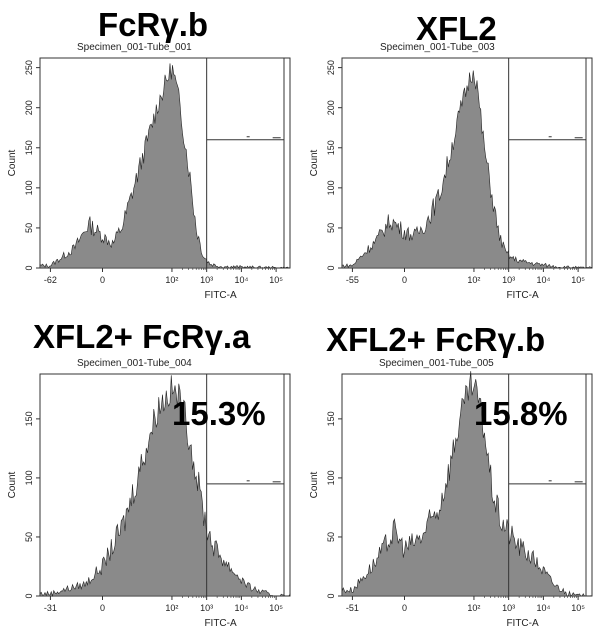 The width and height of the screenshot is (604, 637). Describe the element at coordinates (50, 280) in the screenshot. I see `x-tick-label: -62` at that location.